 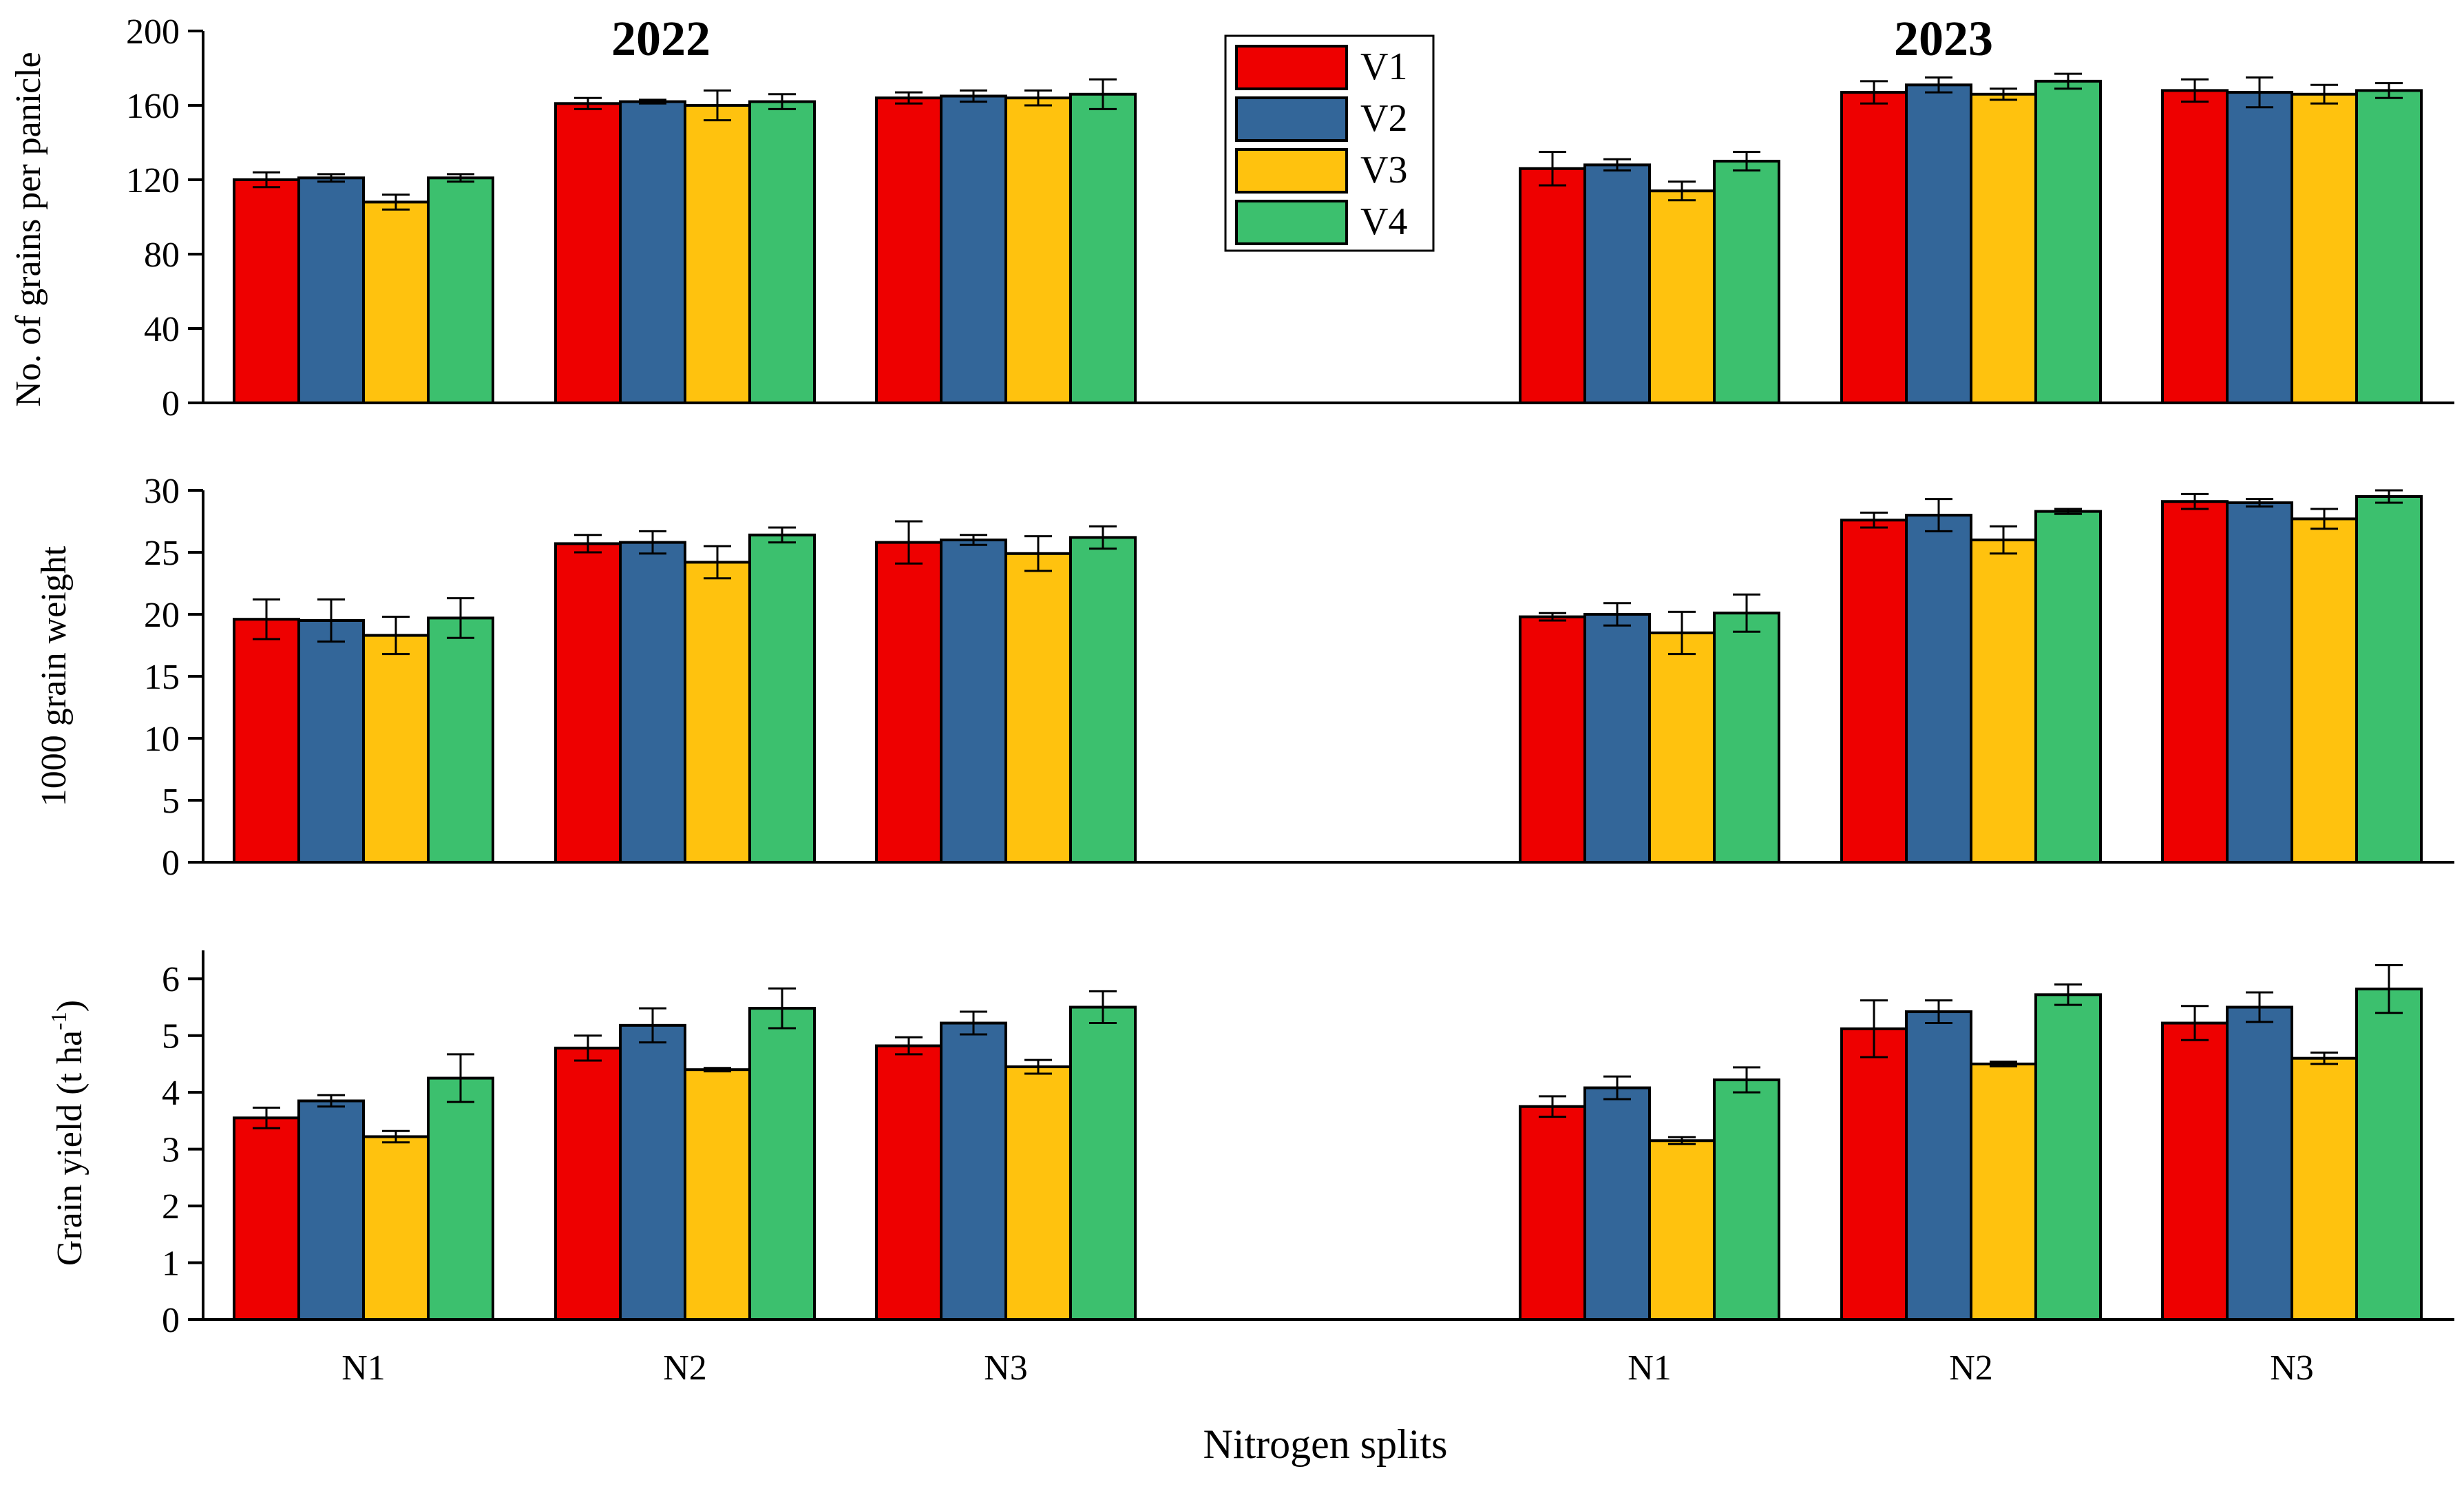 I want to click on panel-2-errorbar-2023-N3-V3, so click(x=2324, y=519).